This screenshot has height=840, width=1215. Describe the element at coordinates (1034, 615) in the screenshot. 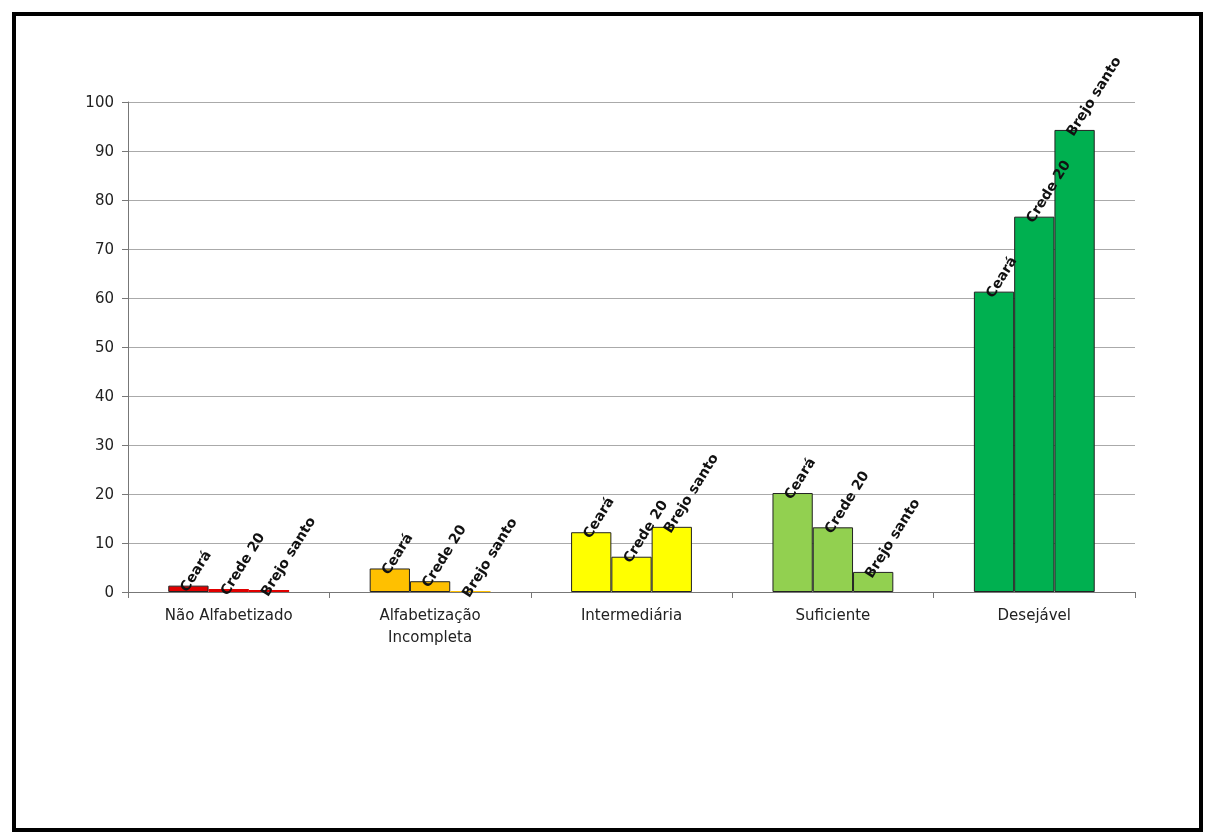

I see `x-tick-label: Desejável` at that location.